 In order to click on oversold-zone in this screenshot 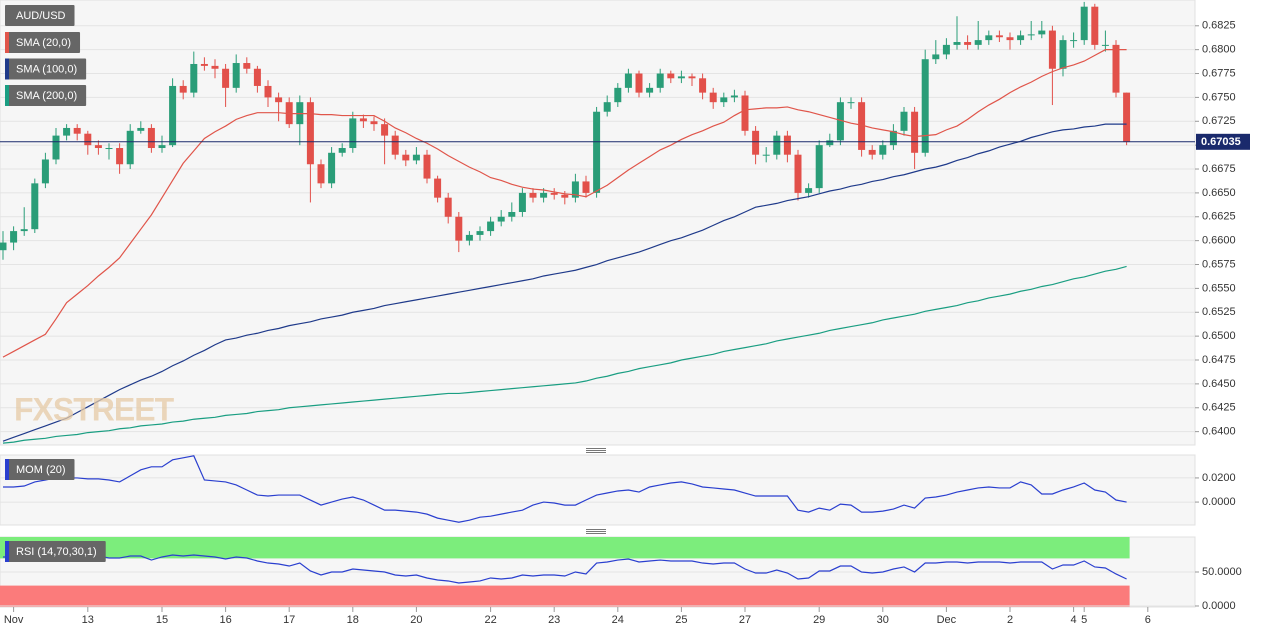, I will do `click(565, 596)`.